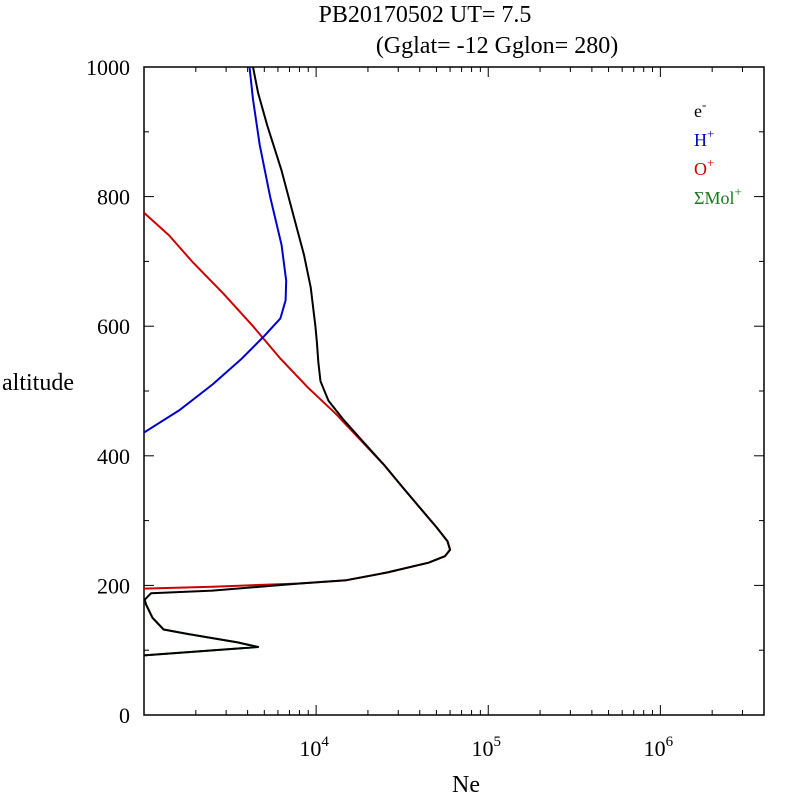 The height and width of the screenshot is (795, 792). Describe the element at coordinates (113, 326) in the screenshot. I see `y-tick-label: 600` at that location.